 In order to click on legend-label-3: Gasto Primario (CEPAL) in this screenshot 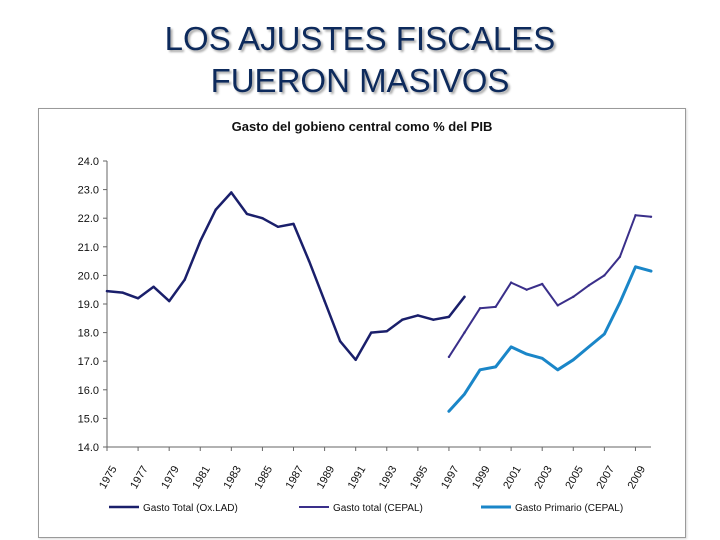, I will do `click(569, 508)`.